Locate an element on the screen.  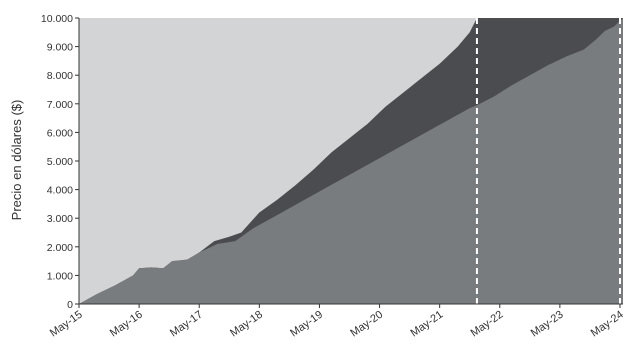
y-tick-label: 1.000 is located at coordinates (60, 276).